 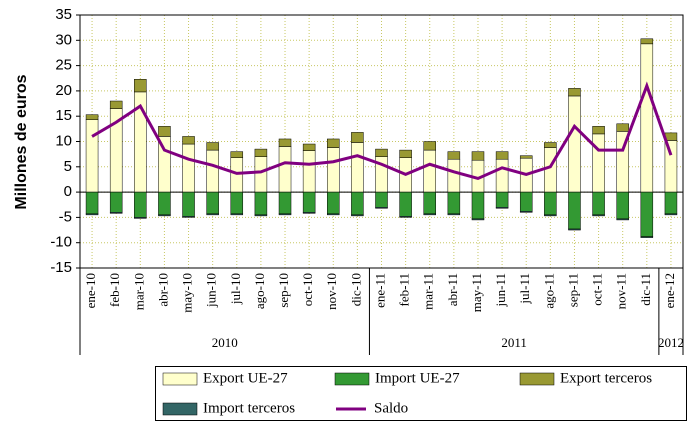 I want to click on x-tick-label: may-11, so click(x=476, y=292).